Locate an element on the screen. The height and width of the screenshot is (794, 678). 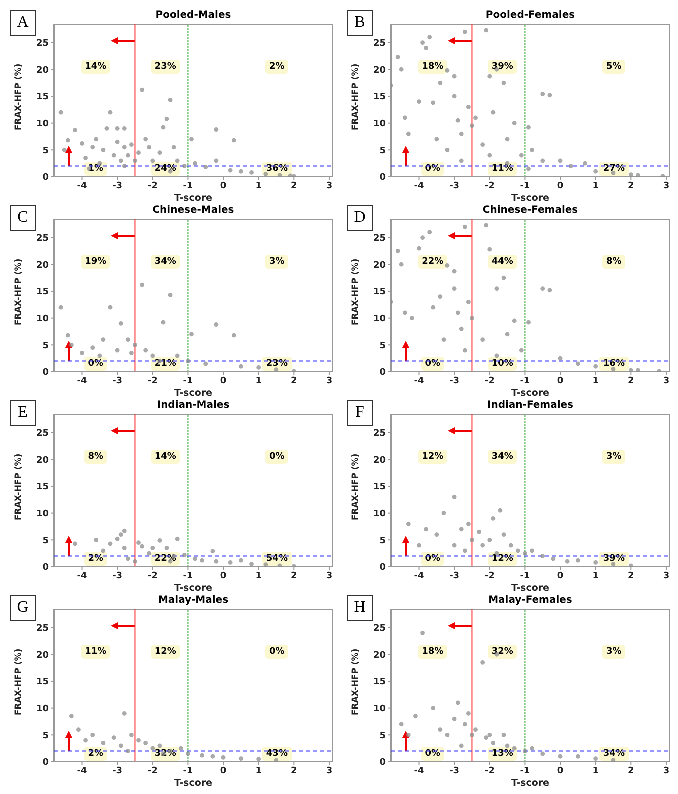
annotation: 39% is located at coordinates (614, 559).